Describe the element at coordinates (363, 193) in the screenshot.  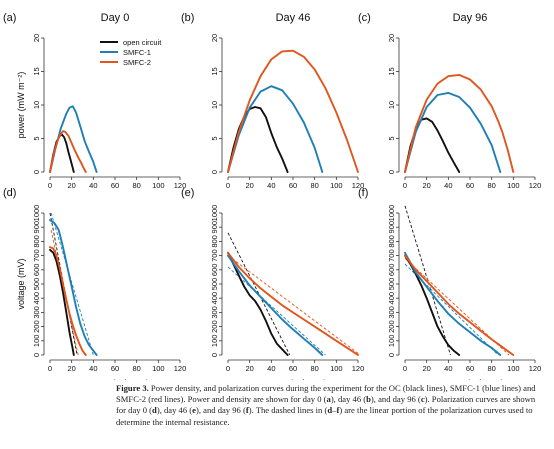
I see `panel-label: (f)` at that location.